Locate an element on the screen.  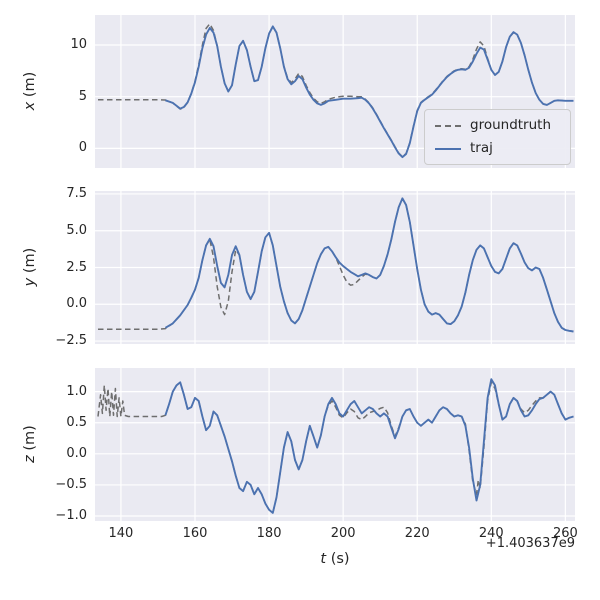
ytick-label-z: −0.5 is located at coordinates (71, 484).